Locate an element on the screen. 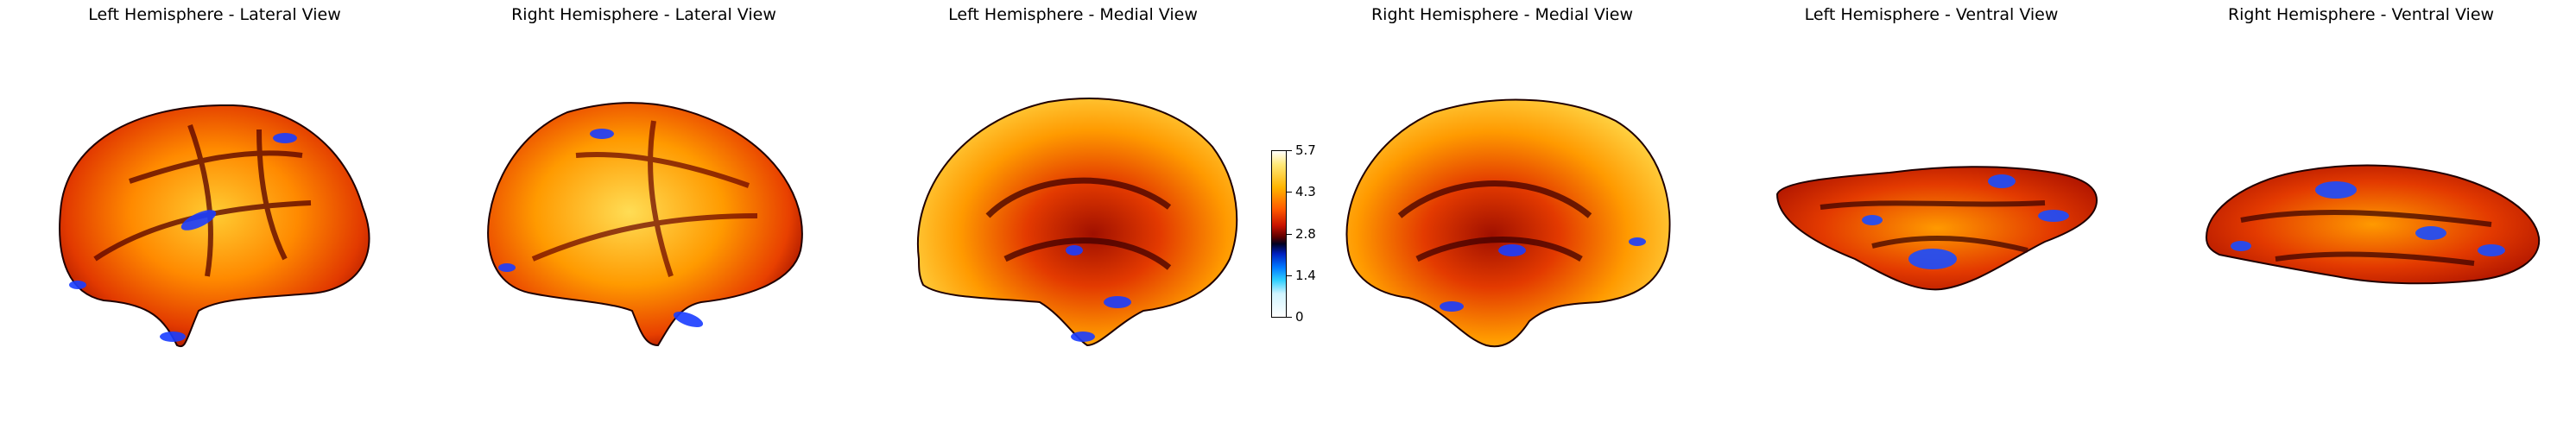  panel-title: Right Hemisphere - Ventral View is located at coordinates (2361, 14).